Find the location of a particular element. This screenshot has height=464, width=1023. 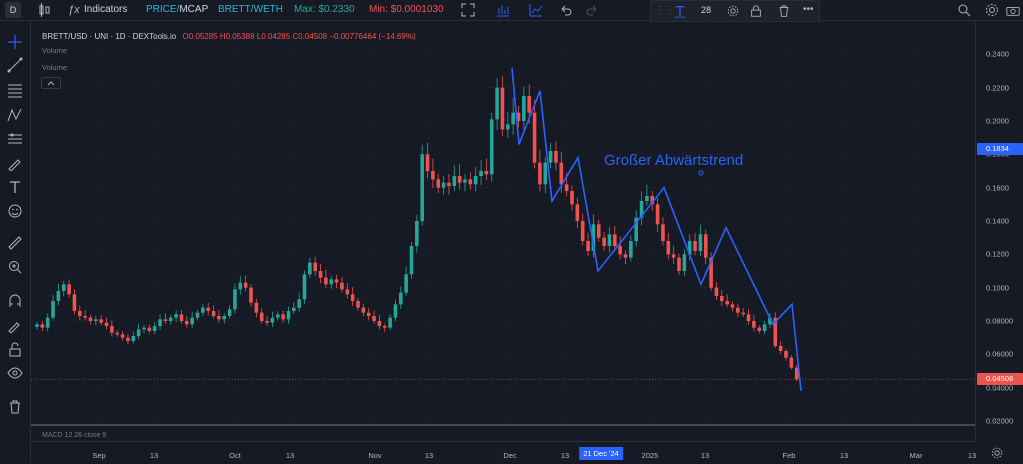

trash-icon is located at coordinates (784, 11).